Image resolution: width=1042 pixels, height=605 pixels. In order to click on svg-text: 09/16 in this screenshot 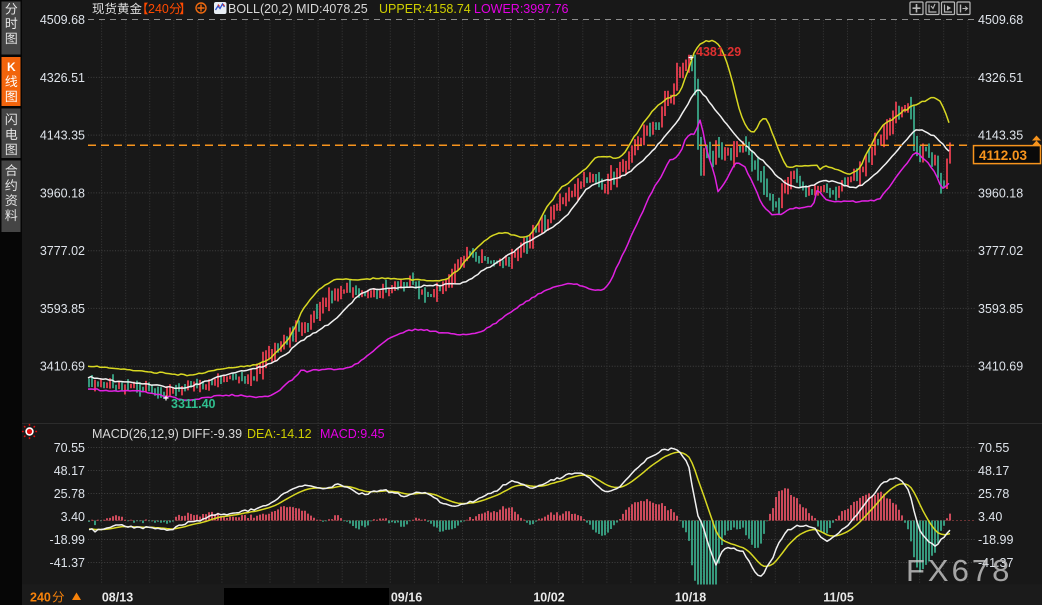, I will do `click(406, 598)`.